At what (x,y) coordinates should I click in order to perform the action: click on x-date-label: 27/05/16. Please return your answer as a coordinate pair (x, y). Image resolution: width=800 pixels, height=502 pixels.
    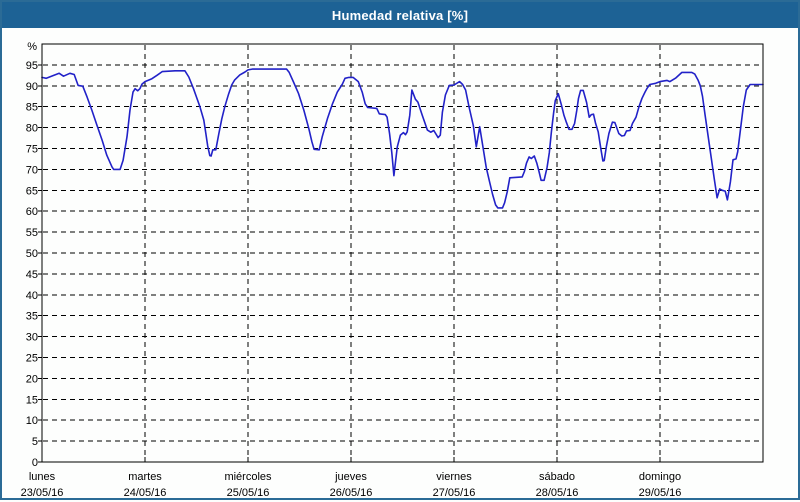
    Looking at the image, I should click on (454, 493).